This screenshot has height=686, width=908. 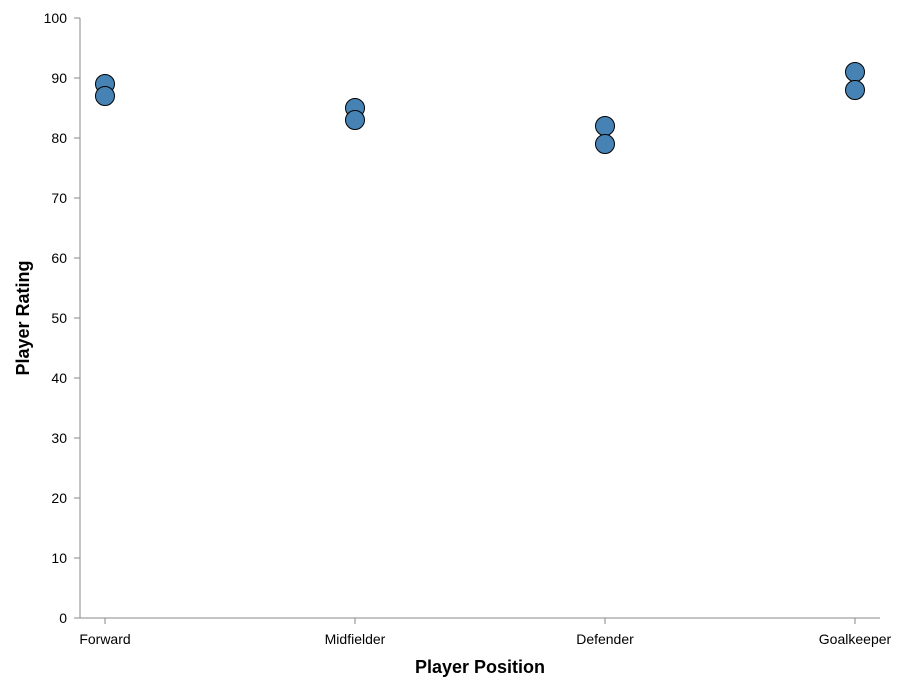 I want to click on y-tick-label: 90, so click(x=59, y=78).